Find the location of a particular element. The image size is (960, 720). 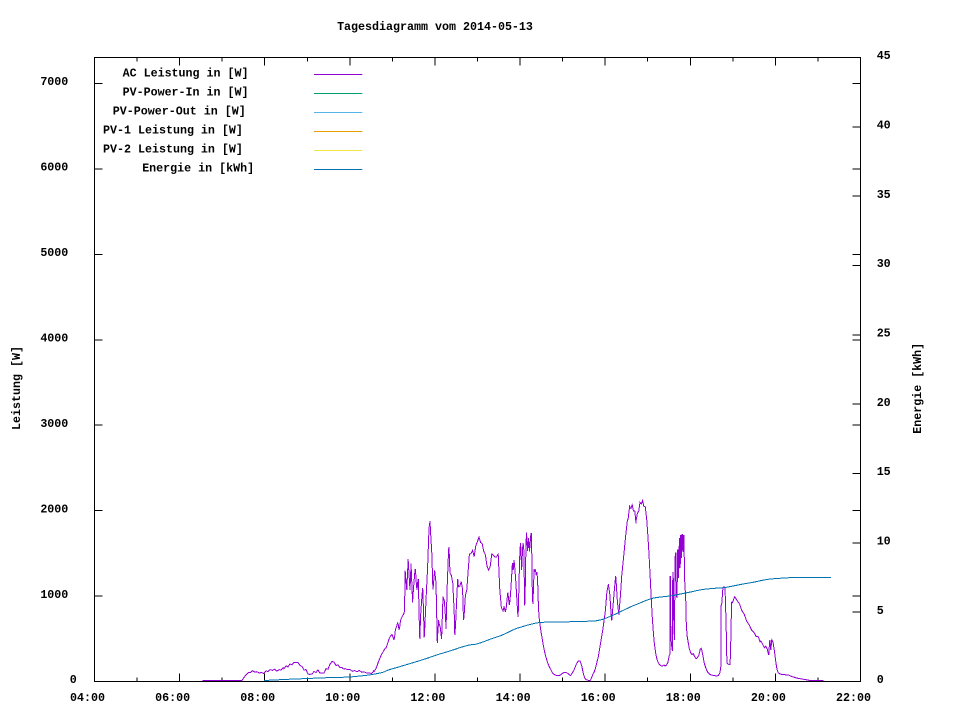

svg-text: 12:00 is located at coordinates (427, 698).